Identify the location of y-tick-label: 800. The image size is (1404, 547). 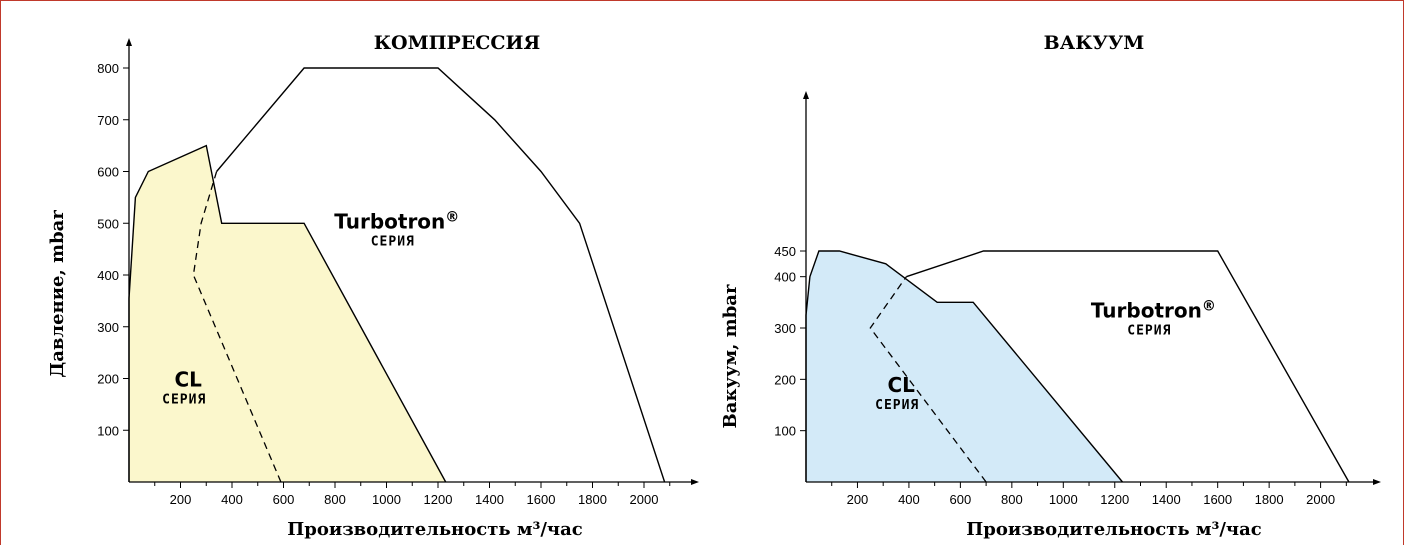
(108, 68).